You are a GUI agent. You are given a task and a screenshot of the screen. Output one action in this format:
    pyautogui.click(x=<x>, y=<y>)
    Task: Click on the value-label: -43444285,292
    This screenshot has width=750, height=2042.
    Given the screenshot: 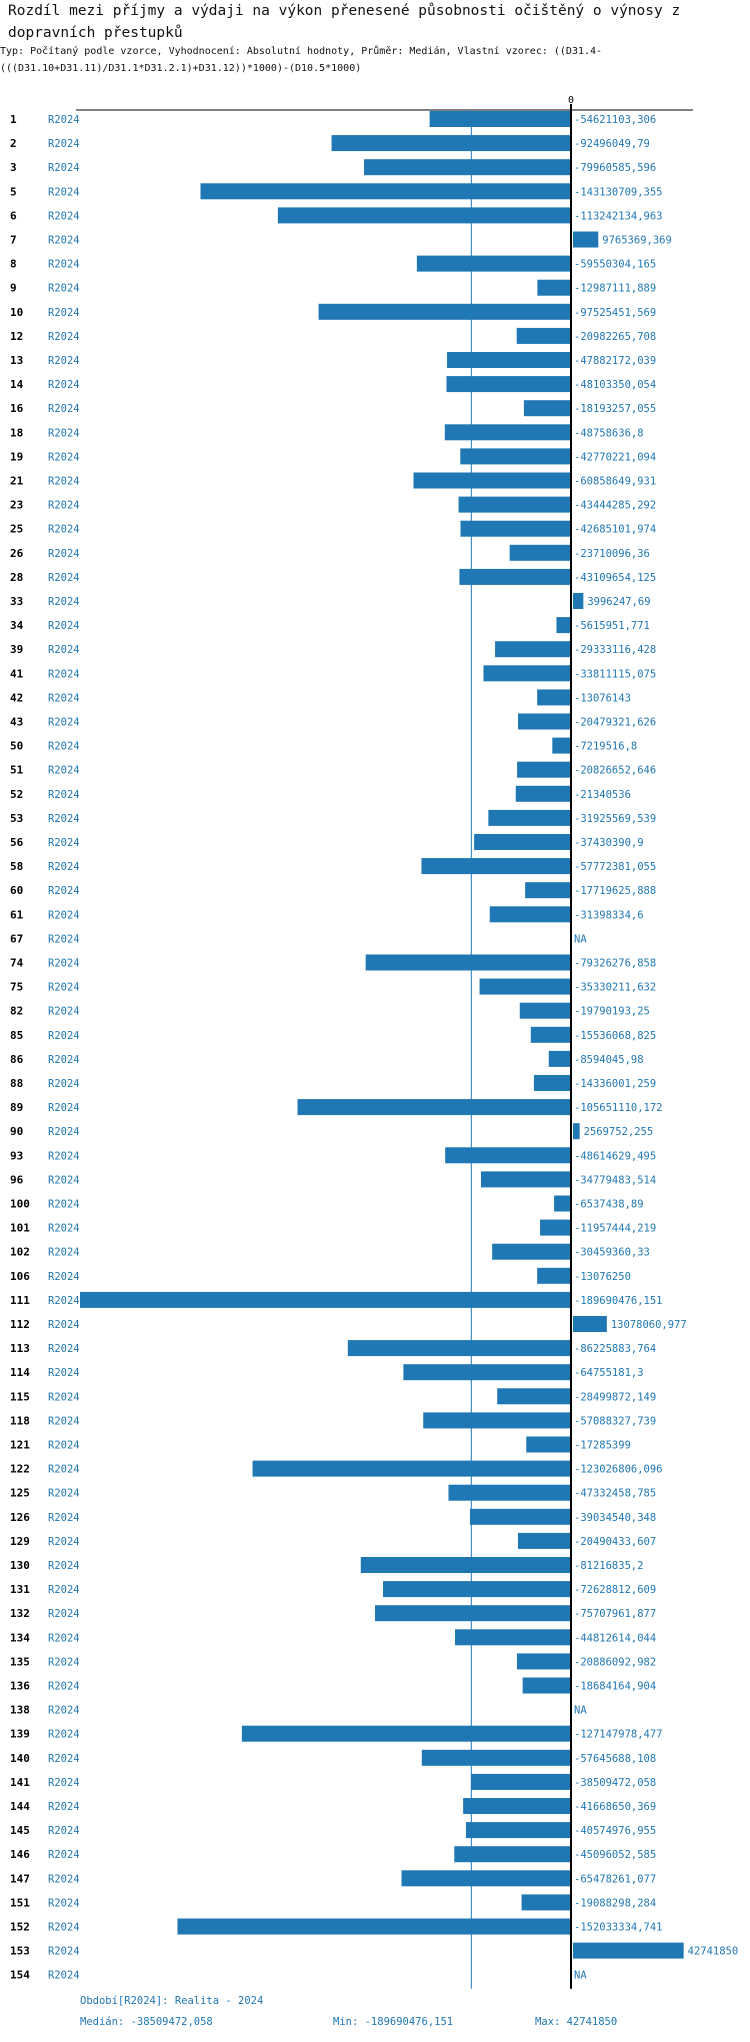 What is the action you would take?
    pyautogui.click(x=615, y=506)
    